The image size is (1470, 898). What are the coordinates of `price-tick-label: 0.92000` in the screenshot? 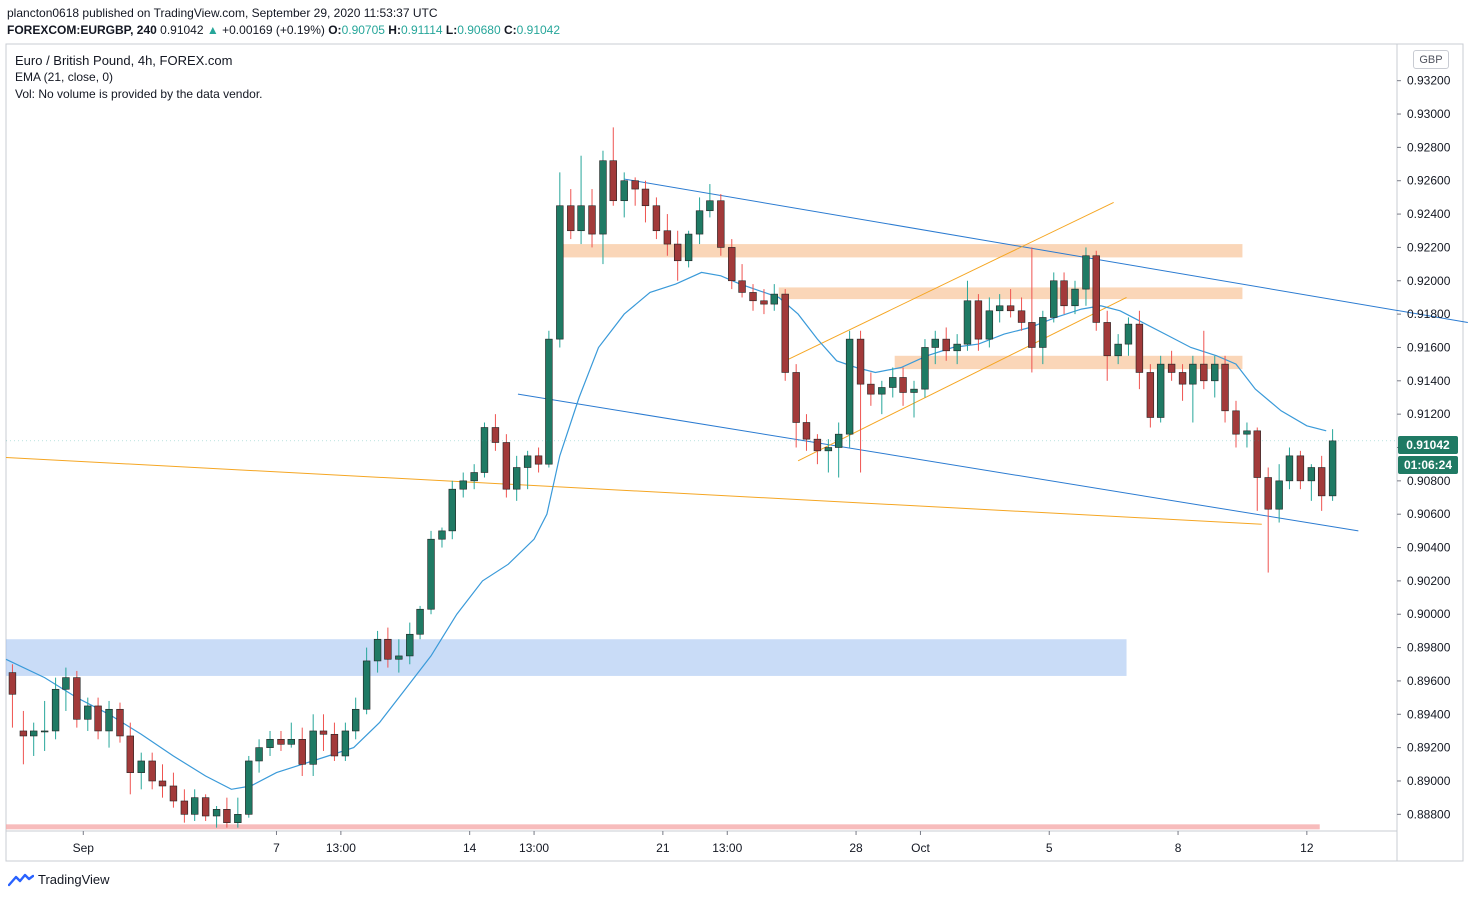 It's located at (1429, 281).